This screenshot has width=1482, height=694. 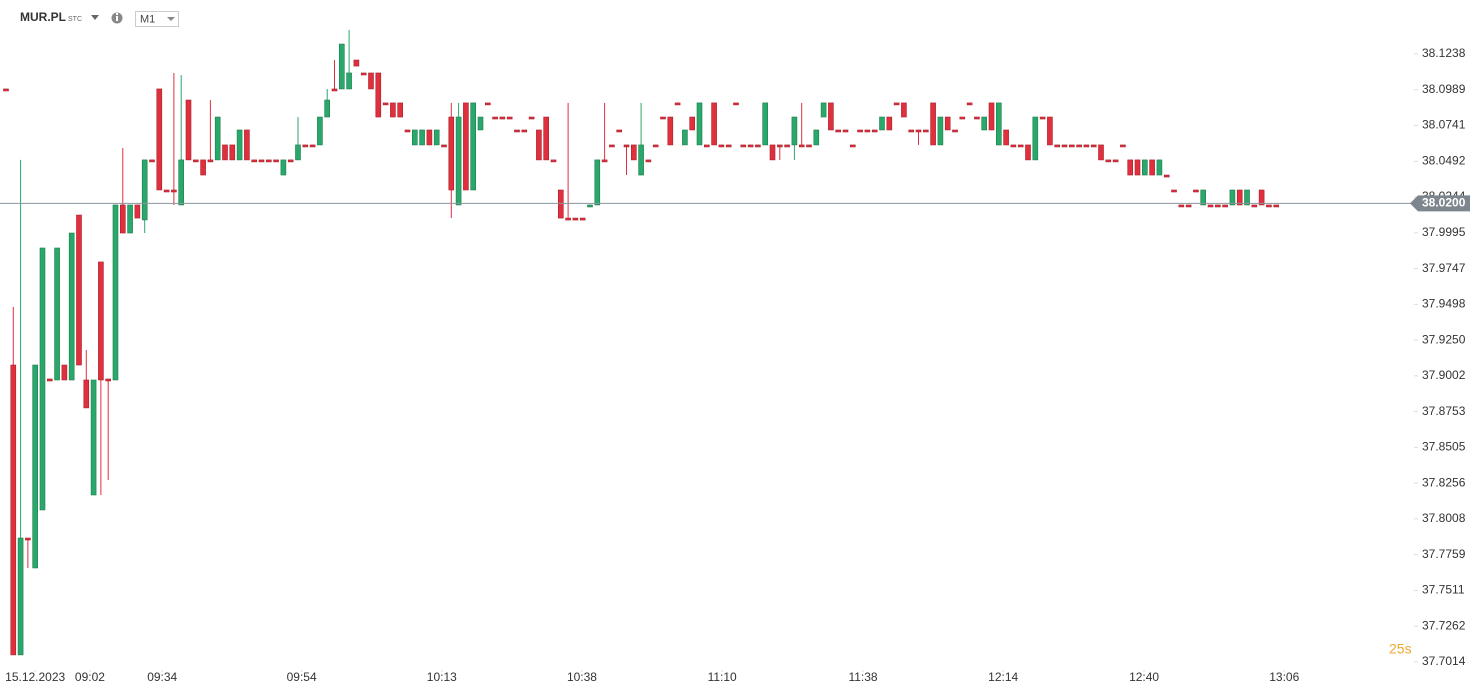 I want to click on y-tick-label: 37.7262, so click(x=1444, y=625).